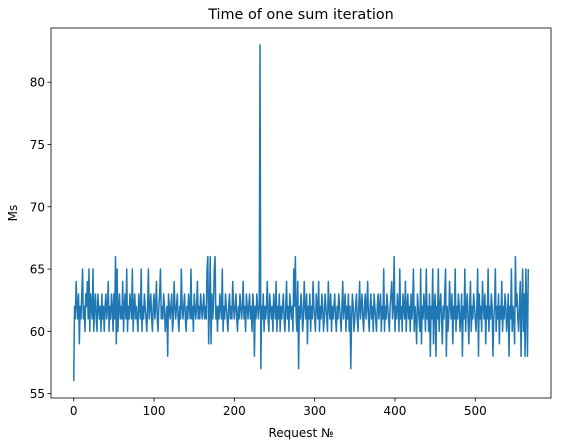  I want to click on y-axis-label: Ms, so click(13, 213).